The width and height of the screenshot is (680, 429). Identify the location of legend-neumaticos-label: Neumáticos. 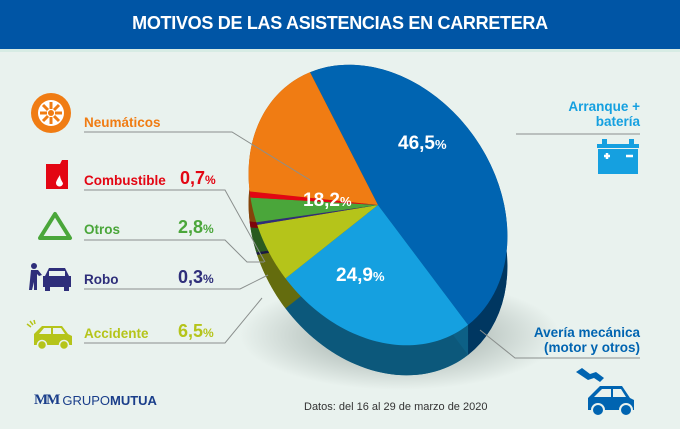
(122, 122).